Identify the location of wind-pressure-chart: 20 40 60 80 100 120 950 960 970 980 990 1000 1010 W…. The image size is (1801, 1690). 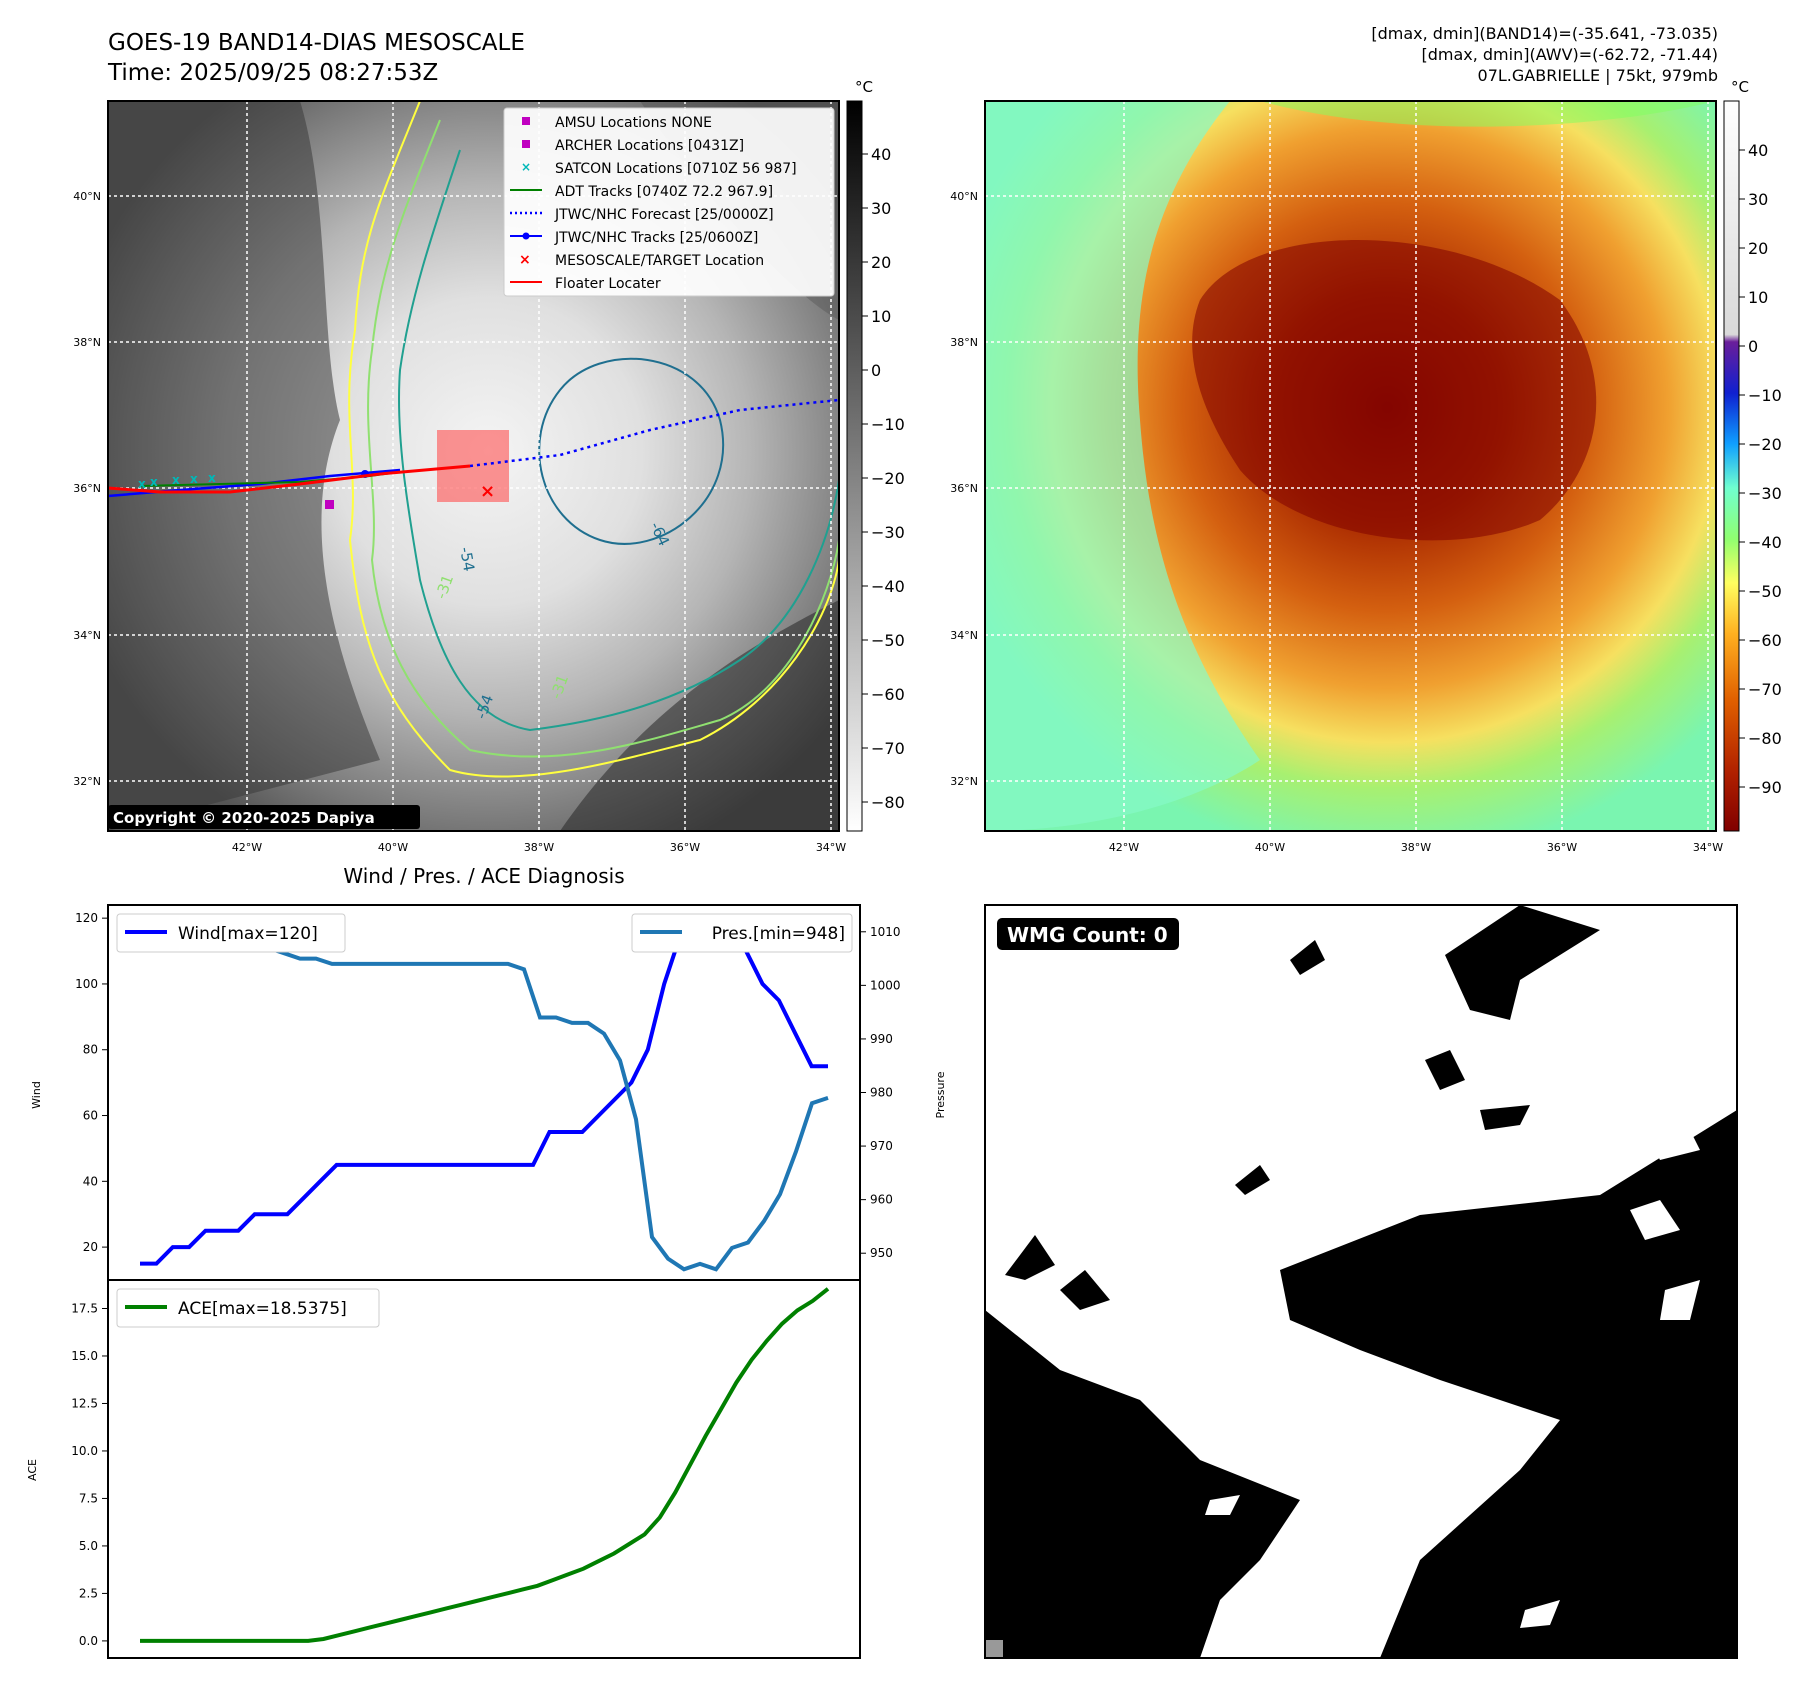
(488, 1092).